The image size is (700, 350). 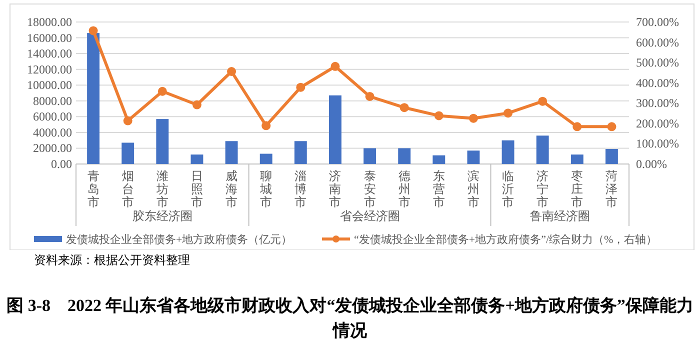 What do you see at coordinates (61, 164) in the screenshot?
I see `y-tick-label: 0.00` at bounding box center [61, 164].